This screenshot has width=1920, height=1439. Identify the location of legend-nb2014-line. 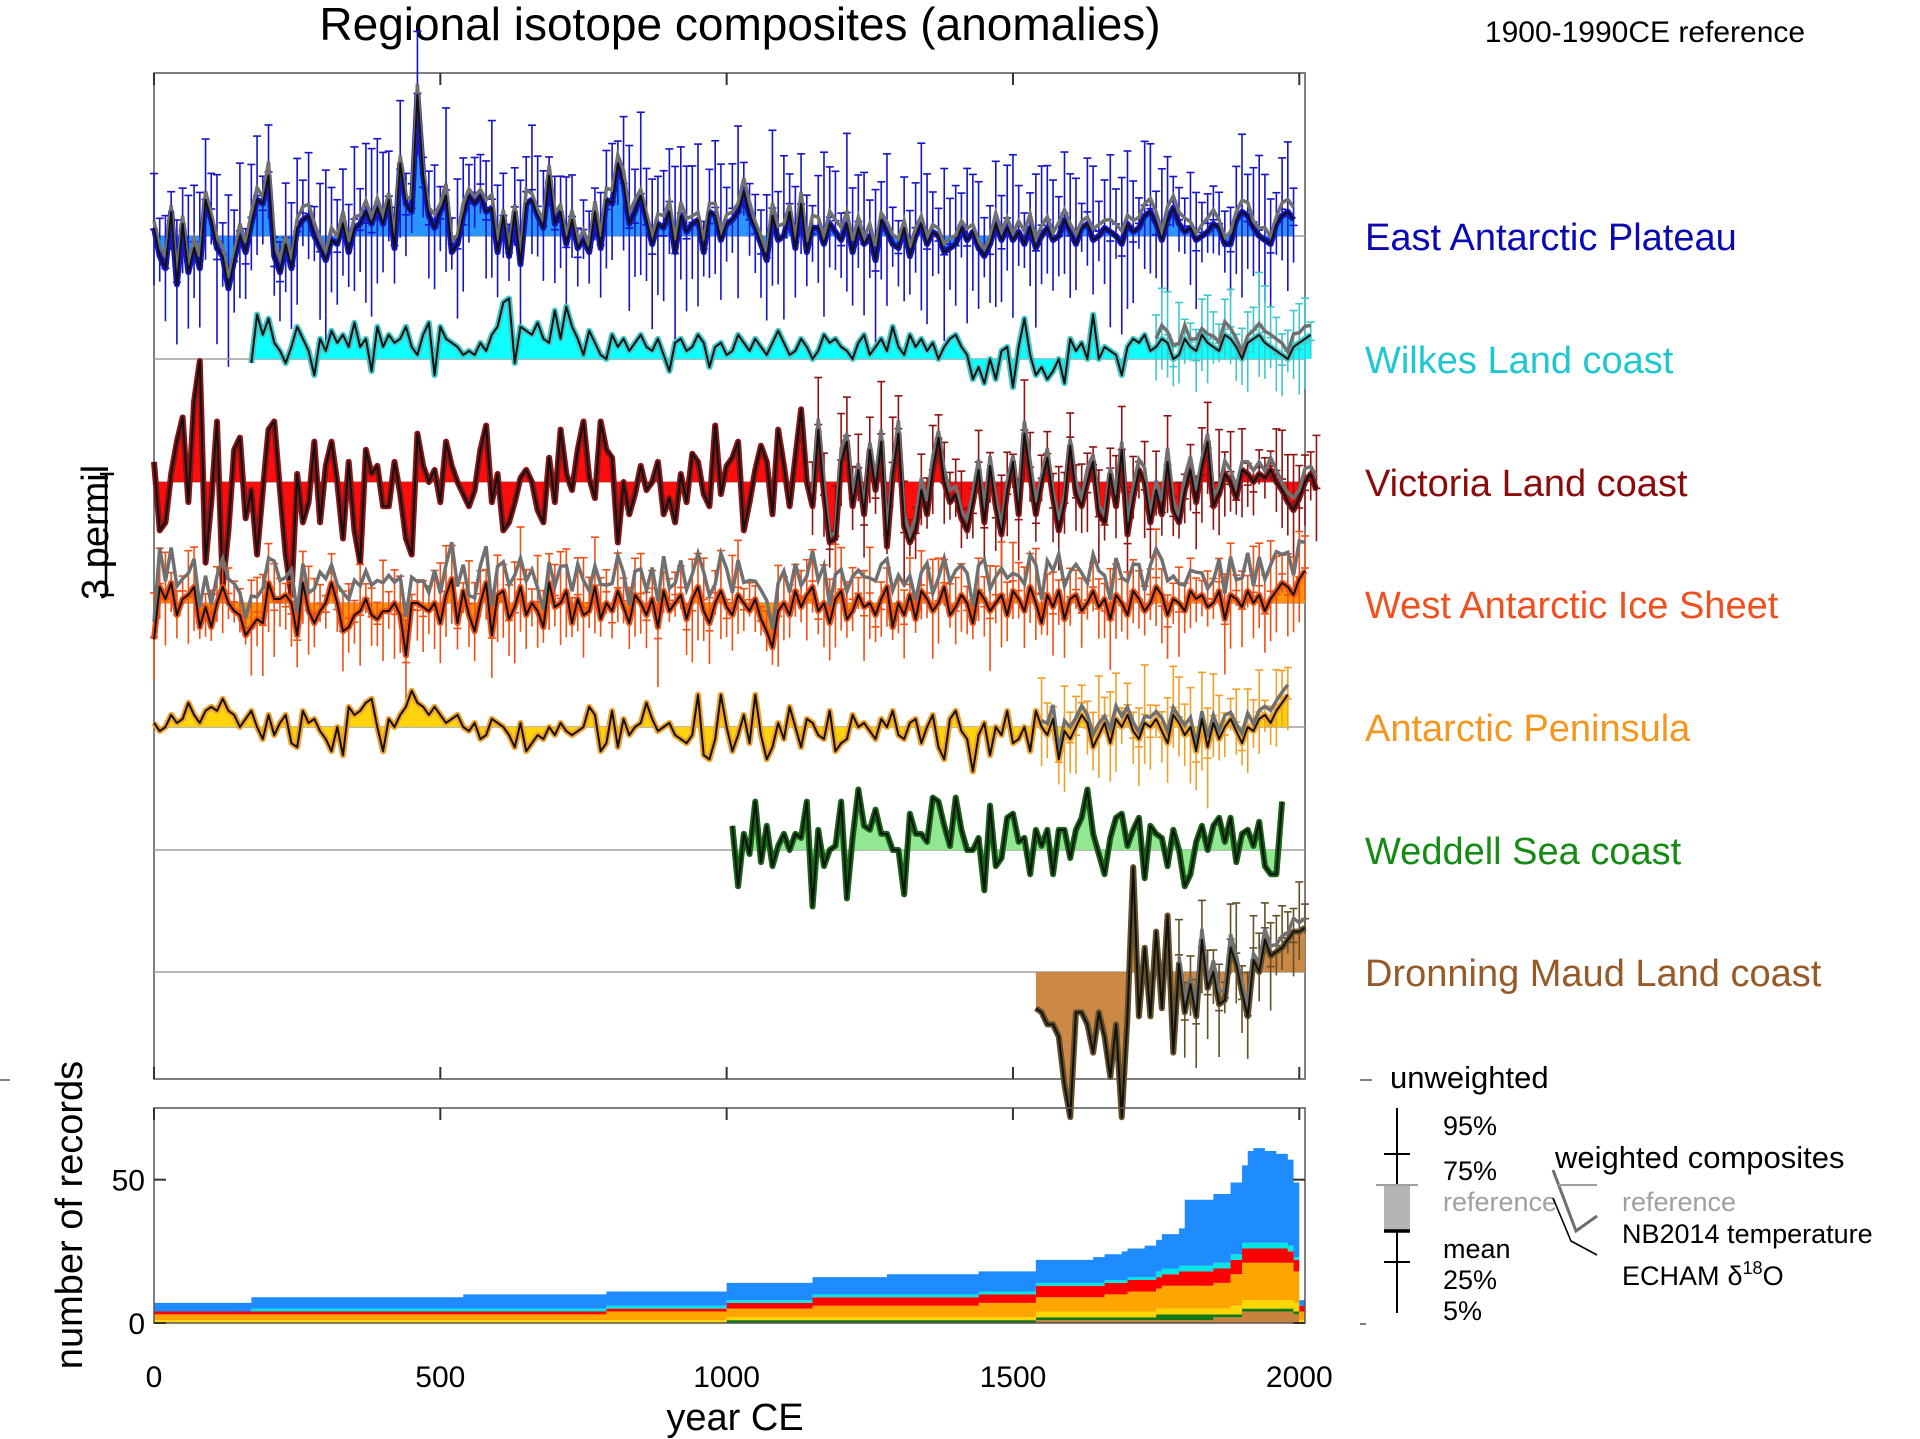
(1574, 1201).